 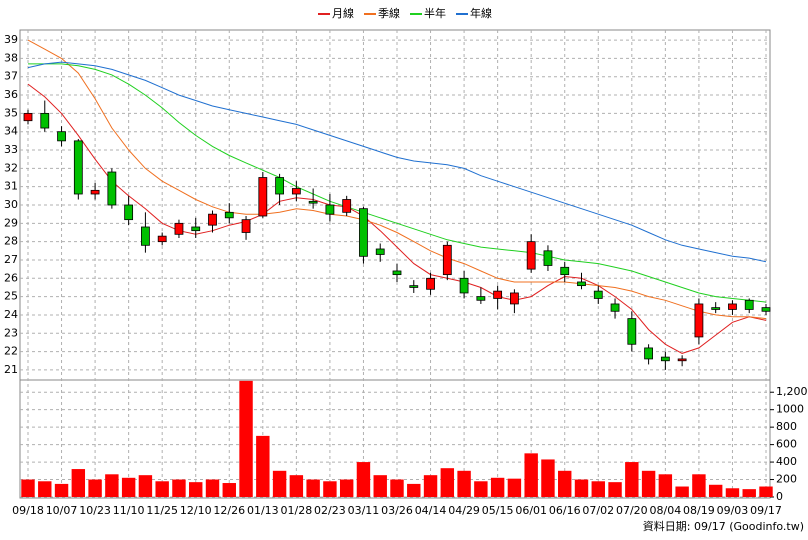 I want to click on x-tick-label: 01/13, so click(x=263, y=510).